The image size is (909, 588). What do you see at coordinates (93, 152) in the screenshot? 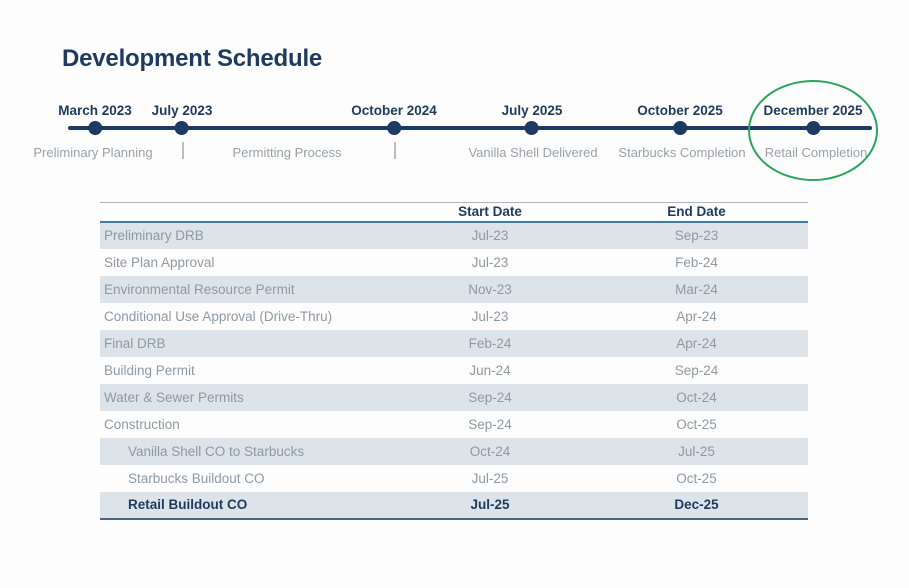
I see `phase-preliminary-planning: Preliminary Planning` at bounding box center [93, 152].